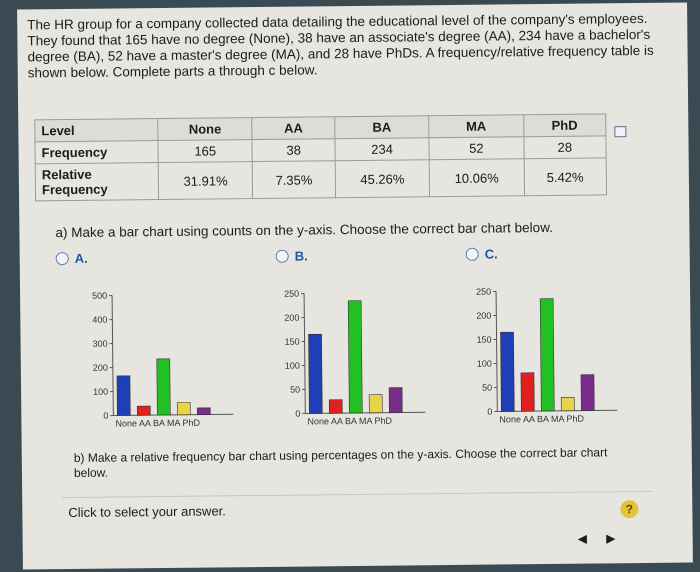 This screenshot has width=700, height=572. What do you see at coordinates (565, 176) in the screenshot?
I see `table-cell: 5.42%` at bounding box center [565, 176].